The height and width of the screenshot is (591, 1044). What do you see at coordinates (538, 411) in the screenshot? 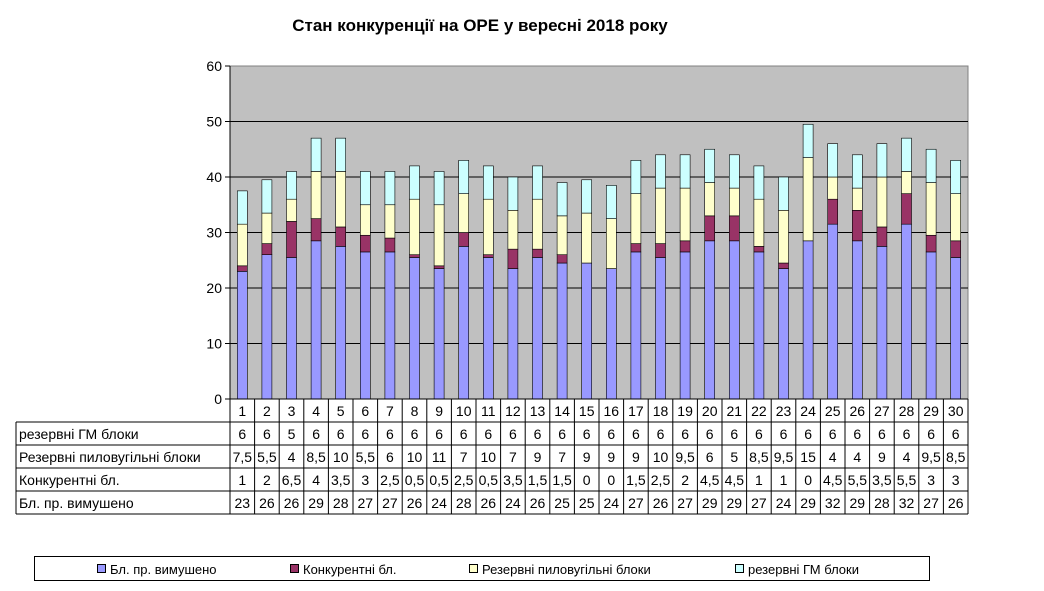
I see `x-category-label: 13` at bounding box center [538, 411].